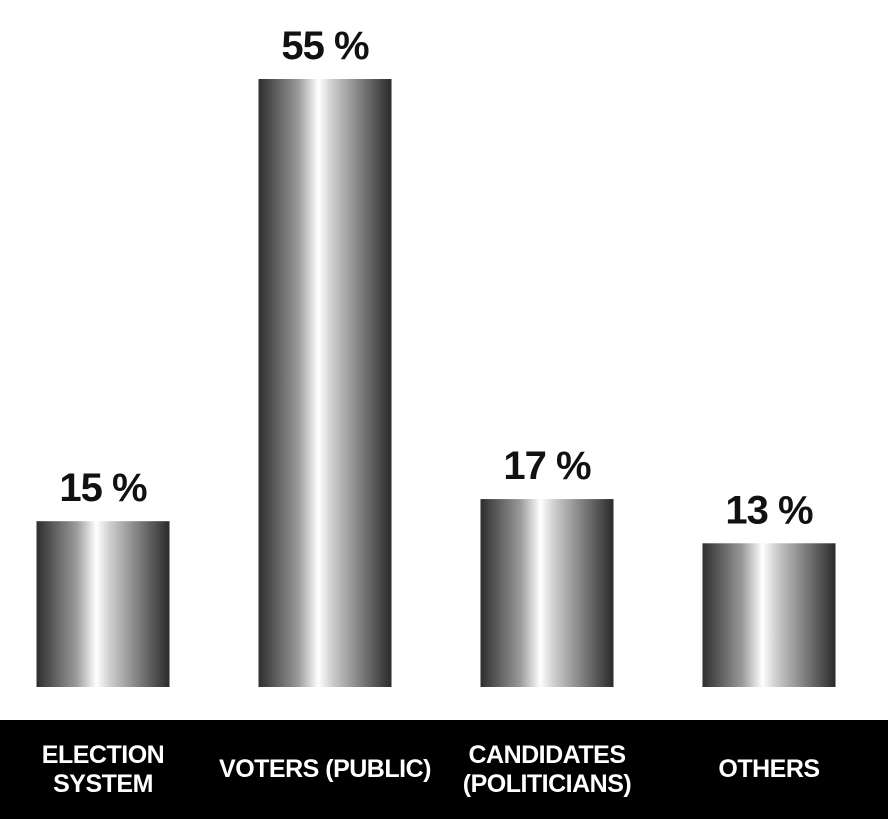  I want to click on value-label: 15 %, so click(103, 488).